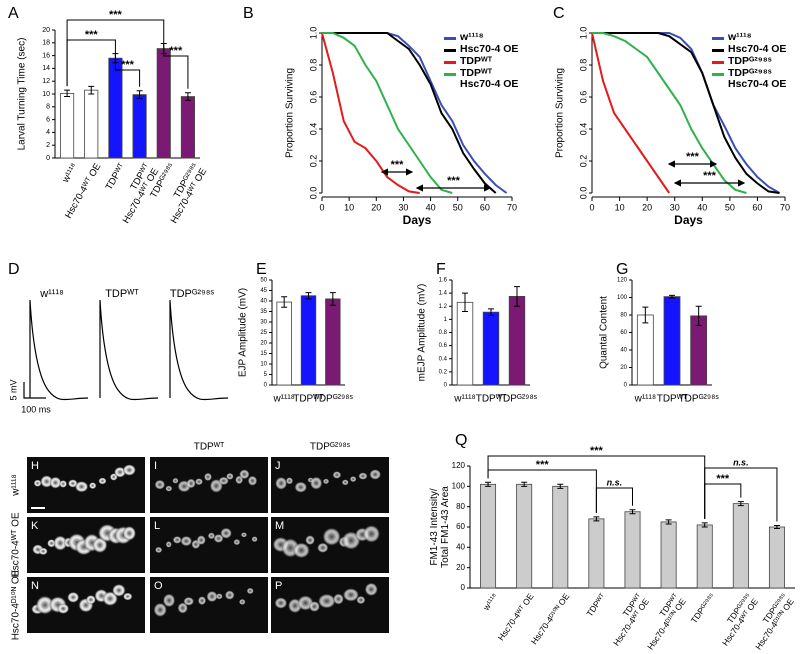 This screenshot has width=800, height=654. Describe the element at coordinates (263, 365) in the screenshot. I see `y-tick-label: 10` at that location.